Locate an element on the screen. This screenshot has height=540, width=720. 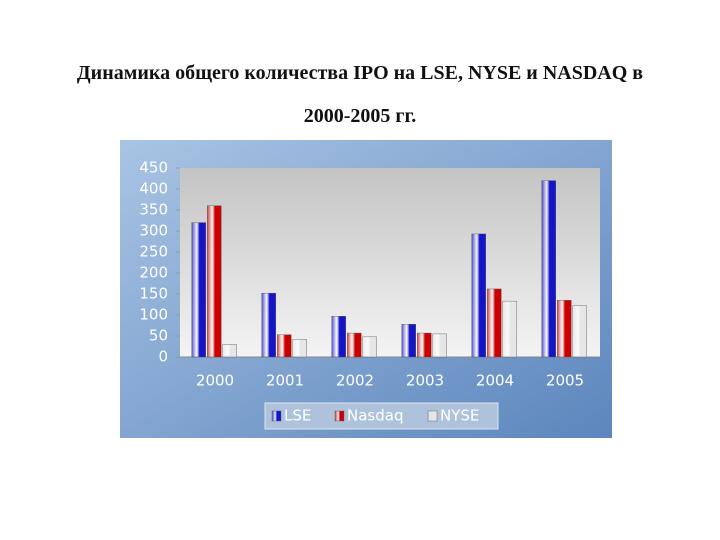
x-tick-label: 2003 is located at coordinates (425, 381).